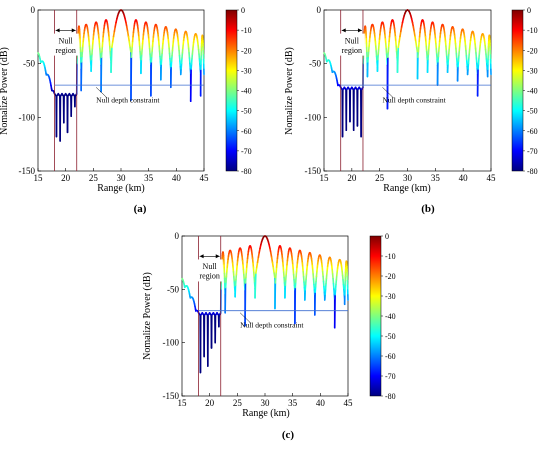  I want to click on x-tick-label: 35, so click(436, 178).